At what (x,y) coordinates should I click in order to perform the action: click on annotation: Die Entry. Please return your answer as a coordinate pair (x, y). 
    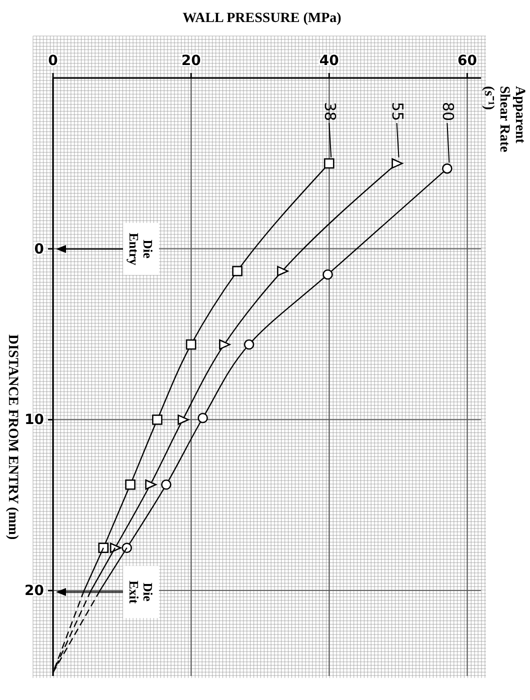
    Looking at the image, I should click on (141, 249).